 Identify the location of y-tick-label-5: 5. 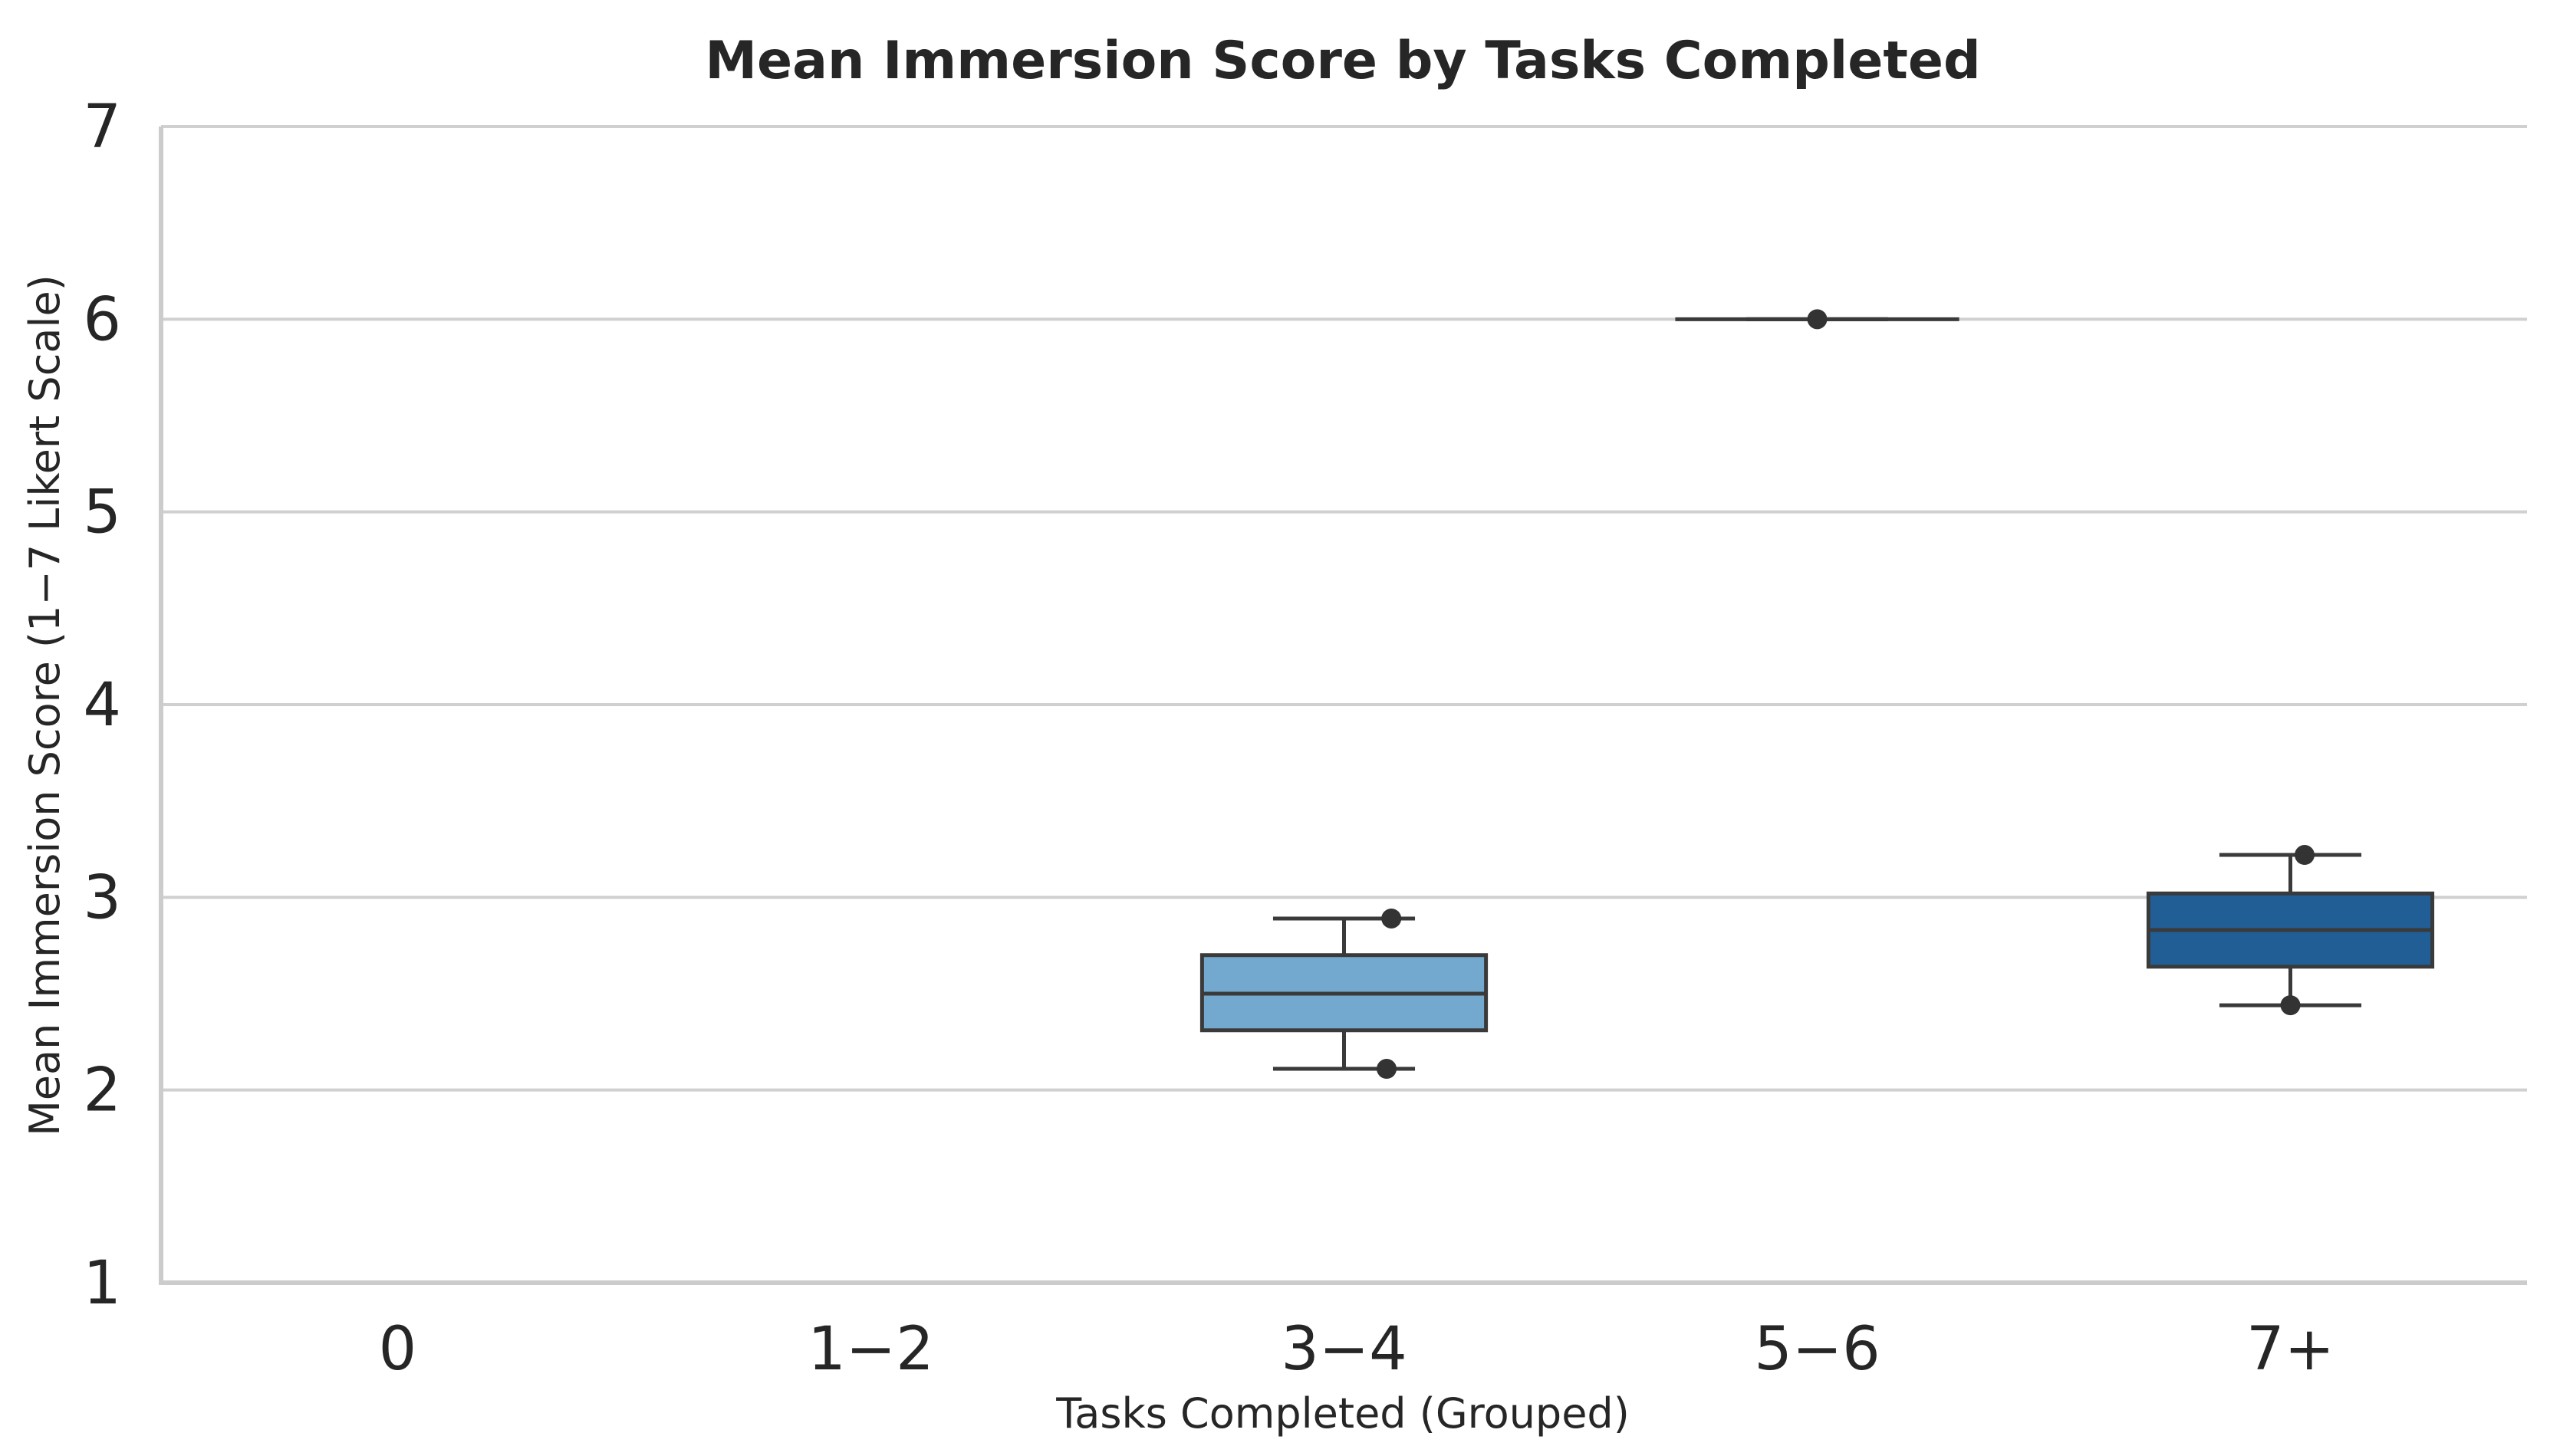
(102, 512).